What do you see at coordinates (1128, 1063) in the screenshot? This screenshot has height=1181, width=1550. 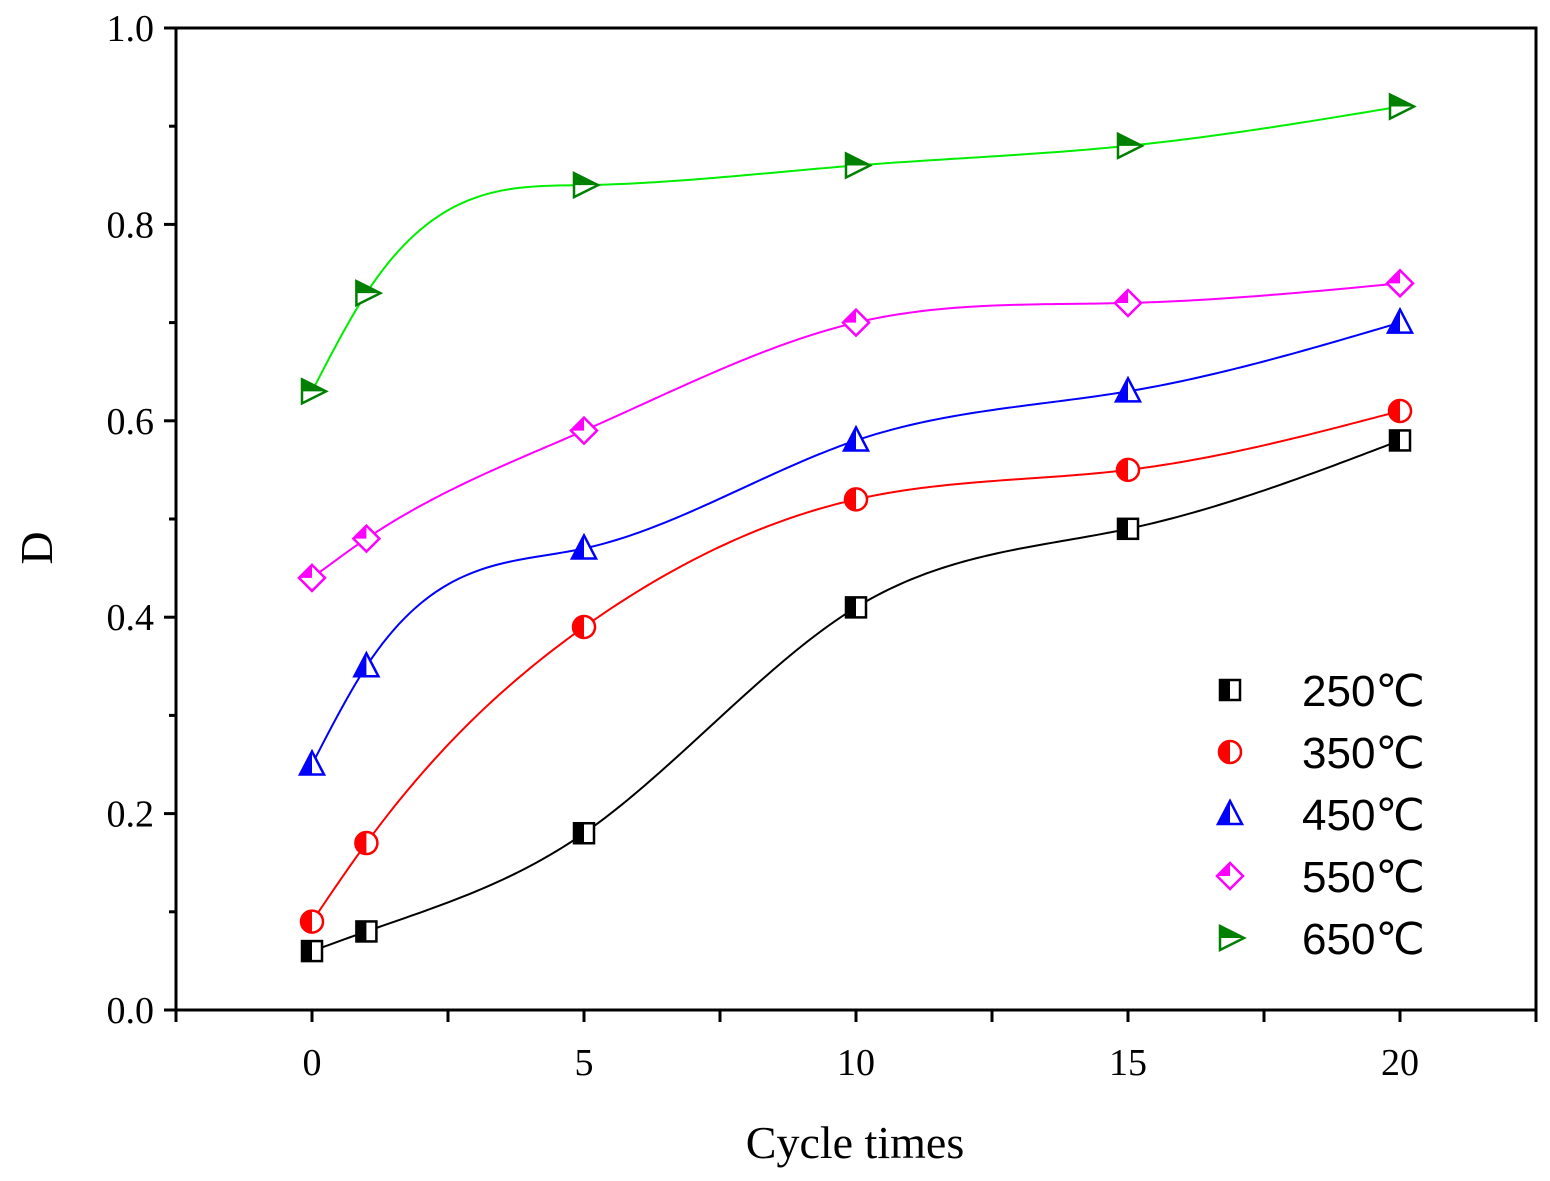 I see `x-tick-label: 15` at bounding box center [1128, 1063].